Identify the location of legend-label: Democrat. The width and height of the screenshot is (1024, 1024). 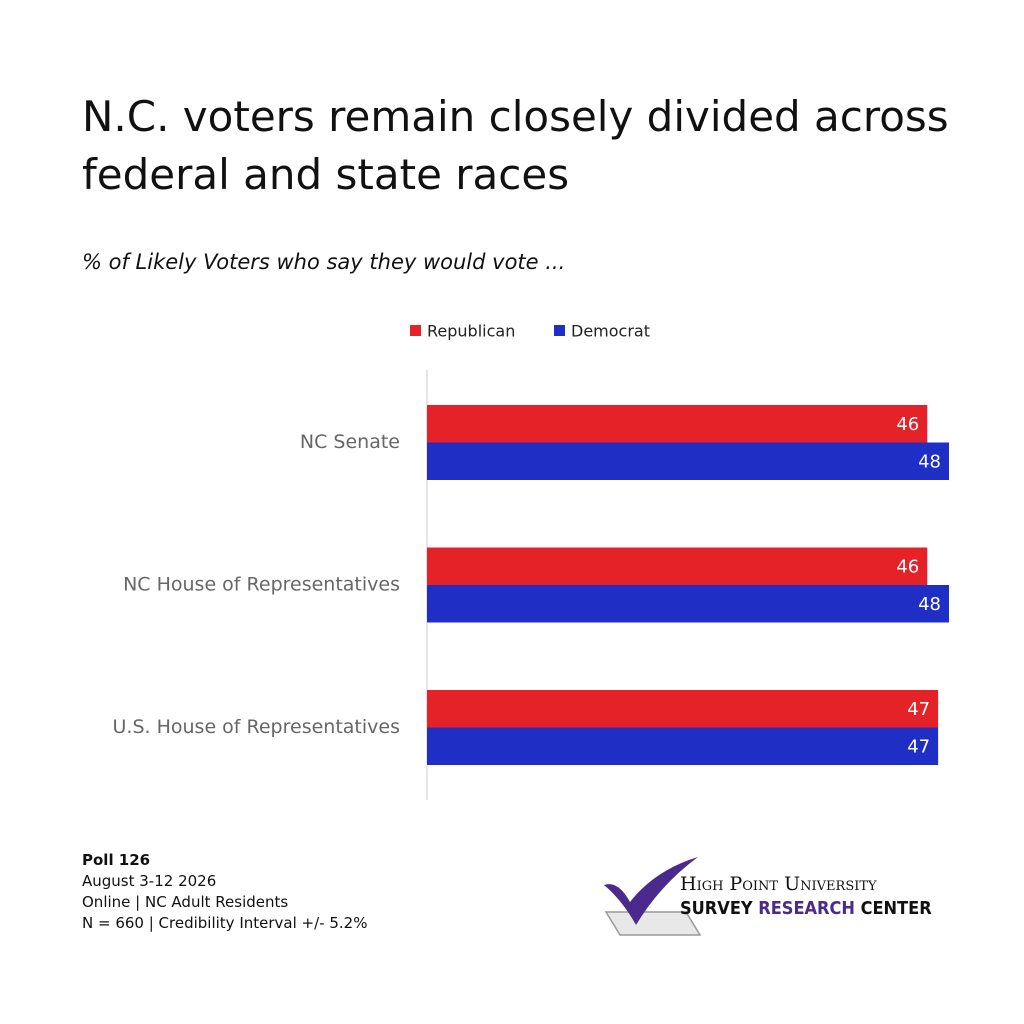
(610, 331).